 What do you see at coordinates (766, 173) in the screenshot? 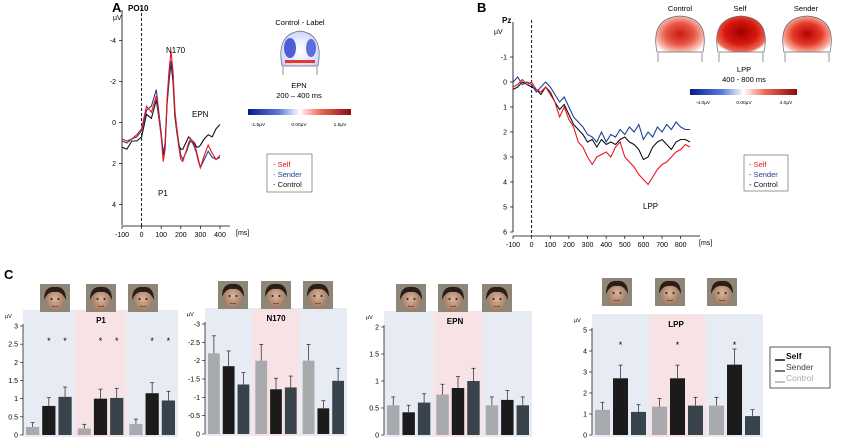
I see `legend-b: - Self - Sender - Control` at bounding box center [766, 173].